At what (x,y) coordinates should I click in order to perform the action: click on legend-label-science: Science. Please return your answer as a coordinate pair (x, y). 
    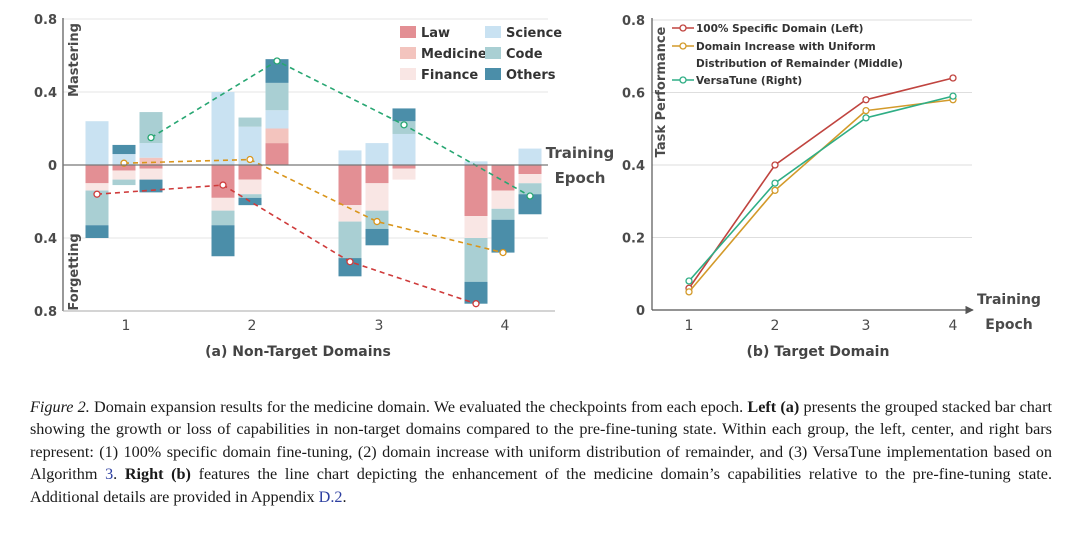
    Looking at the image, I should click on (534, 33).